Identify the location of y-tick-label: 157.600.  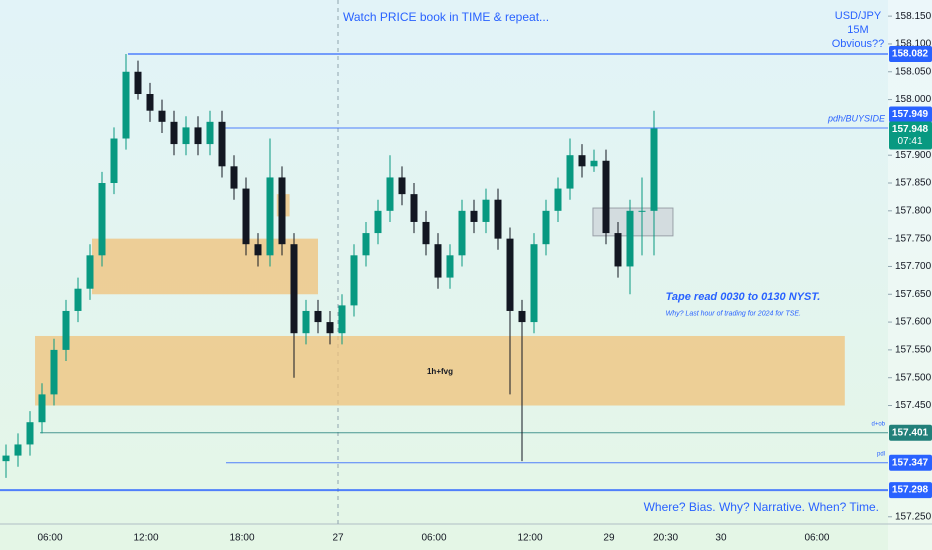
(913, 322).